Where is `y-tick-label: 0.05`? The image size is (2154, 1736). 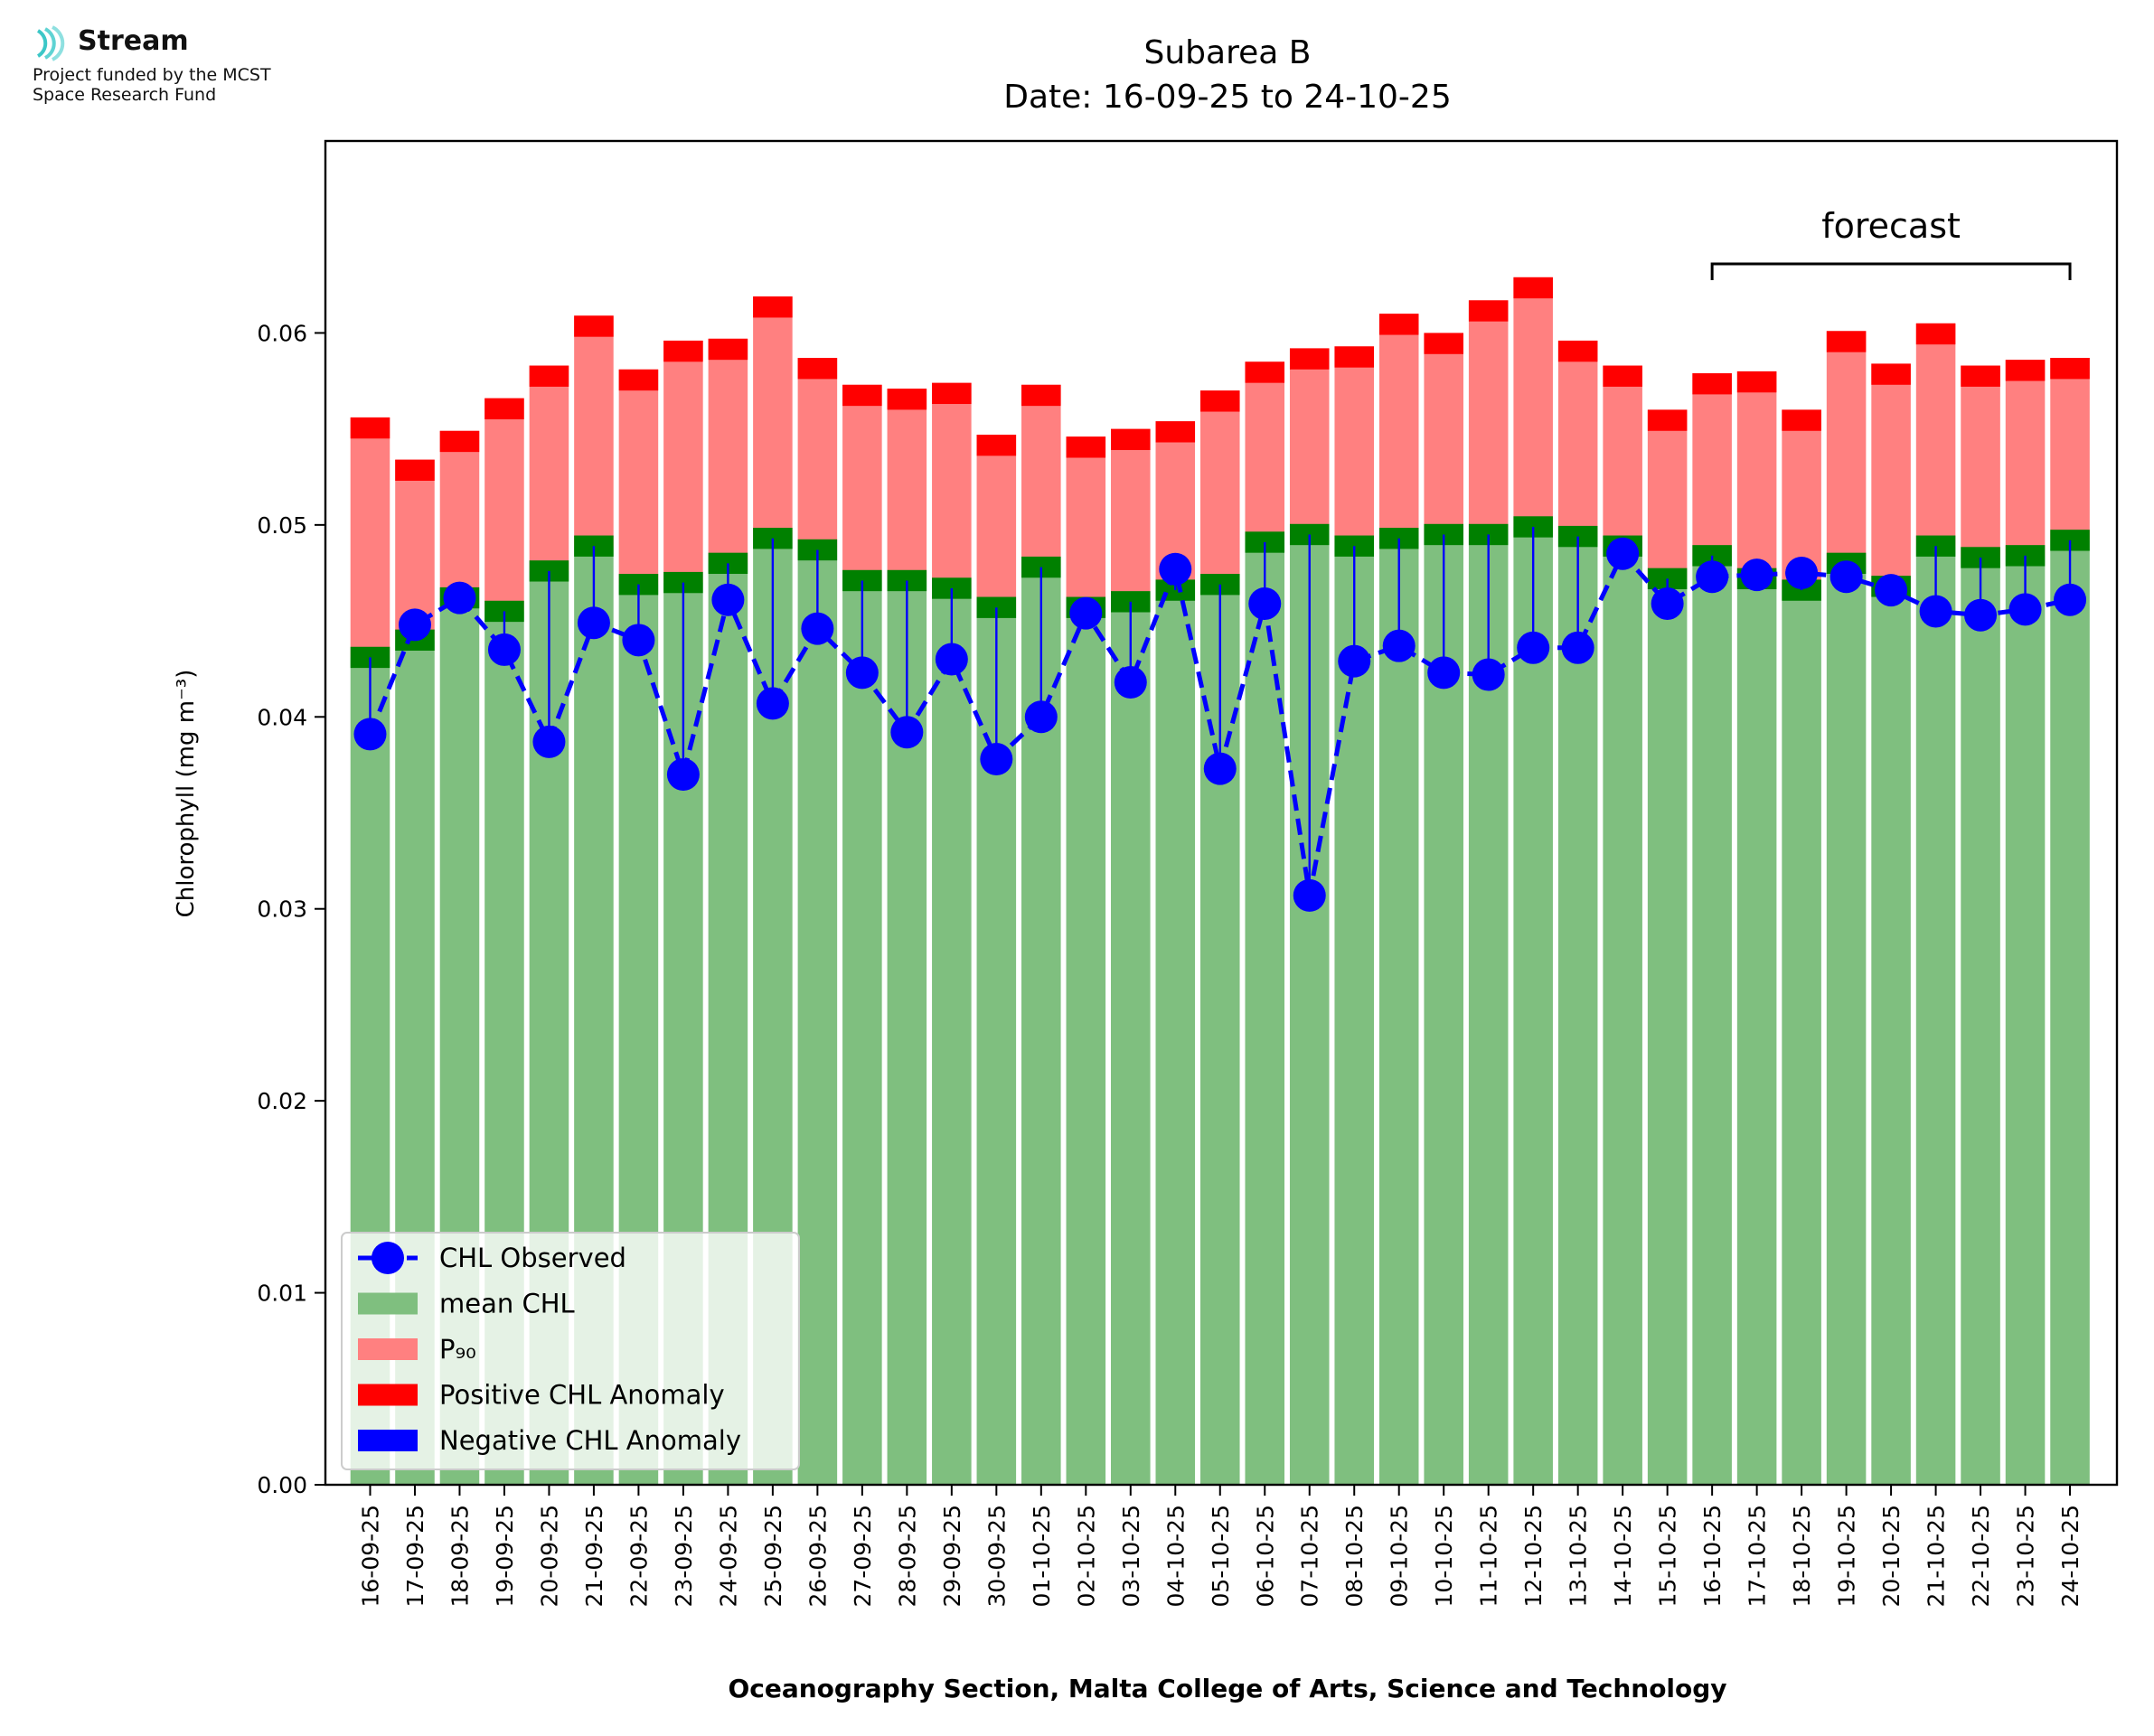
y-tick-label: 0.05 is located at coordinates (282, 525).